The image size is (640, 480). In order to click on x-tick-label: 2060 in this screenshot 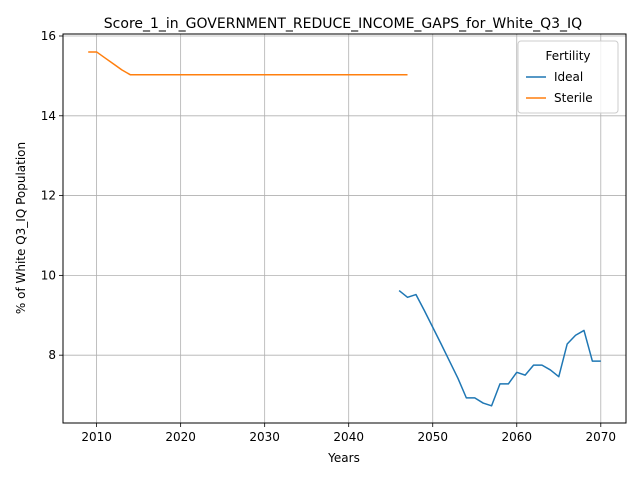, I will do `click(516, 437)`.